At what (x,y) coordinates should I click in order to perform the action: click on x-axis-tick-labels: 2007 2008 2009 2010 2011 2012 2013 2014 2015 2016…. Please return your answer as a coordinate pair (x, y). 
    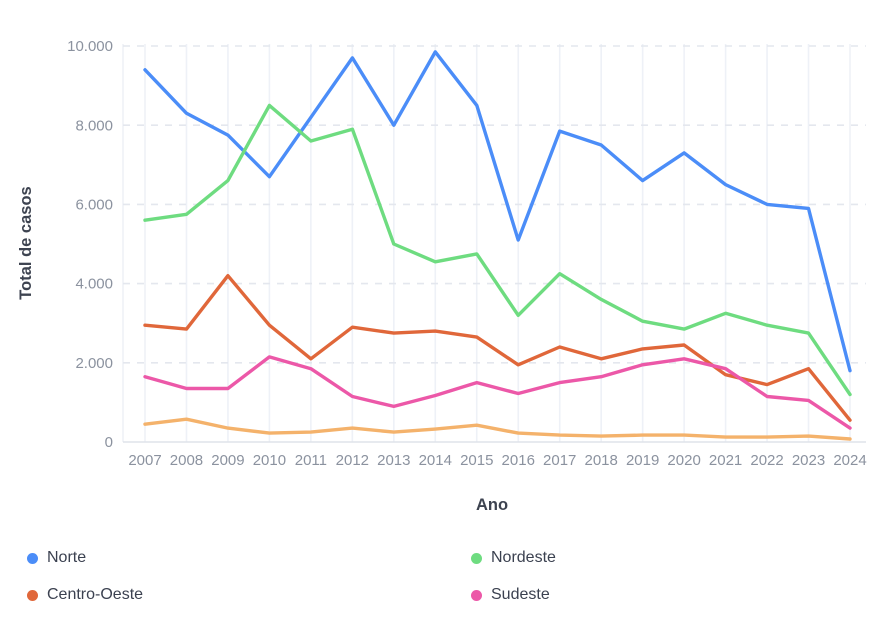
    Looking at the image, I should click on (497, 460).